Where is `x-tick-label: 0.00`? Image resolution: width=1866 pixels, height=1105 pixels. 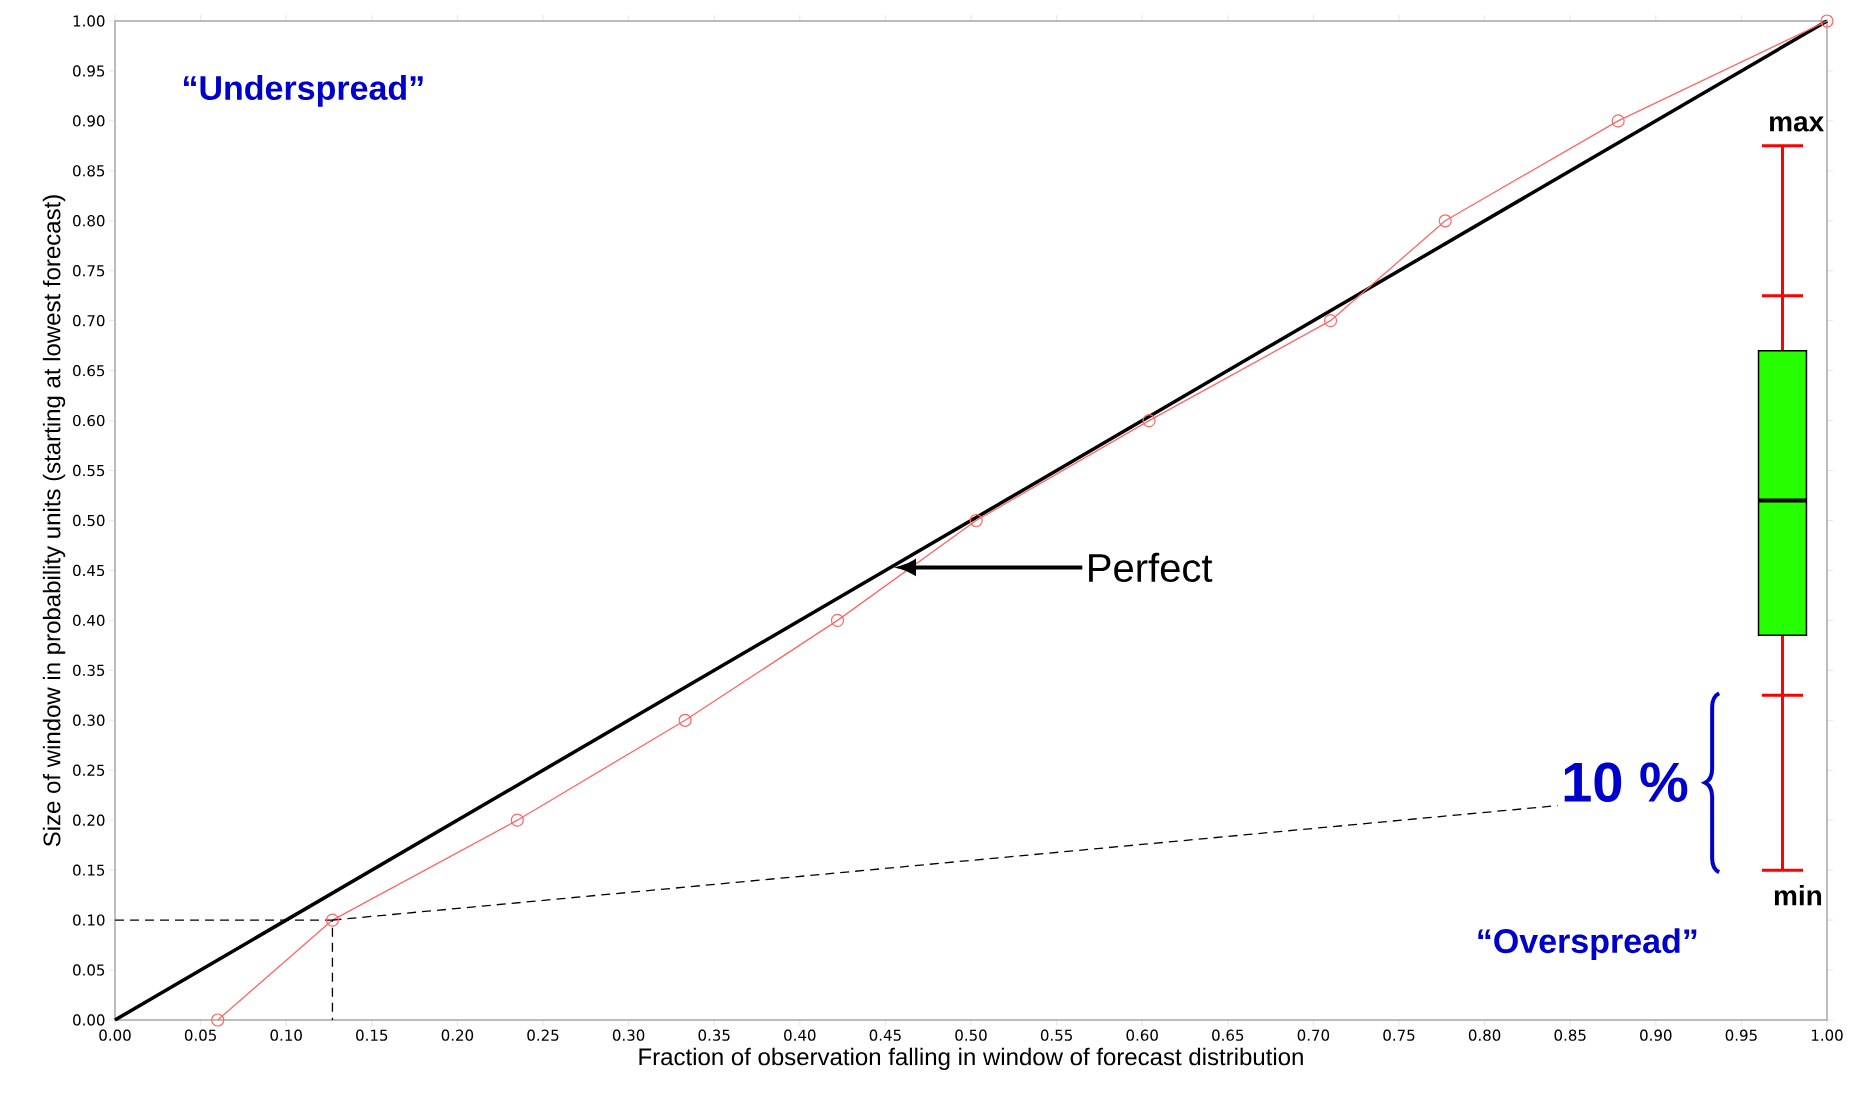 x-tick-label: 0.00 is located at coordinates (115, 1035).